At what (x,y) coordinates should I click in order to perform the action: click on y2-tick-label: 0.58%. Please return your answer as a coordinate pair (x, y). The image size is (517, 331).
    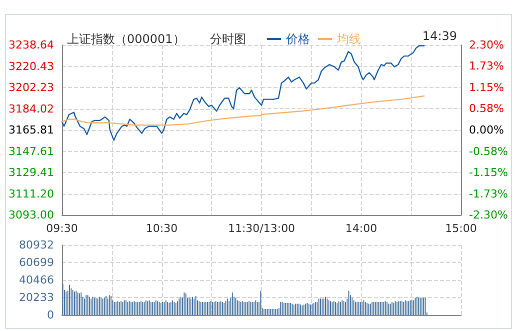
    Looking at the image, I should click on (486, 109).